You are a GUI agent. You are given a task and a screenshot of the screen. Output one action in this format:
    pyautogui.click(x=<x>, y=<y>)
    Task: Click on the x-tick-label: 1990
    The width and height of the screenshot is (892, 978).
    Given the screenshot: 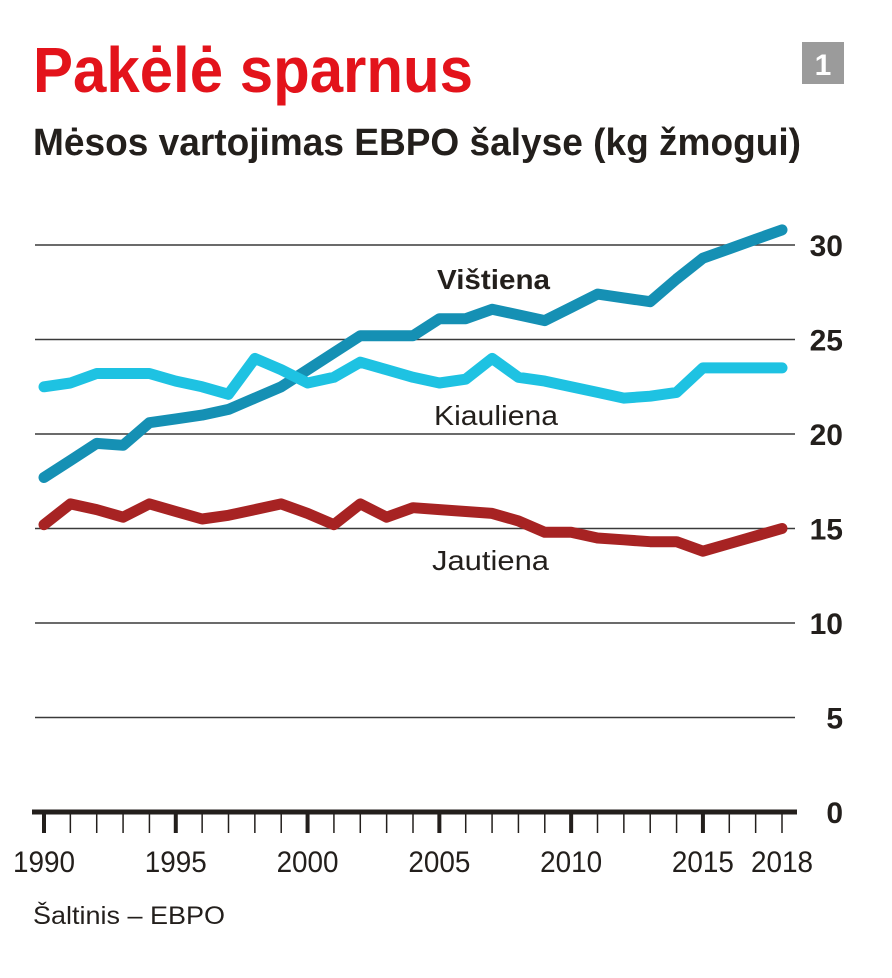 What is the action you would take?
    pyautogui.click(x=44, y=862)
    